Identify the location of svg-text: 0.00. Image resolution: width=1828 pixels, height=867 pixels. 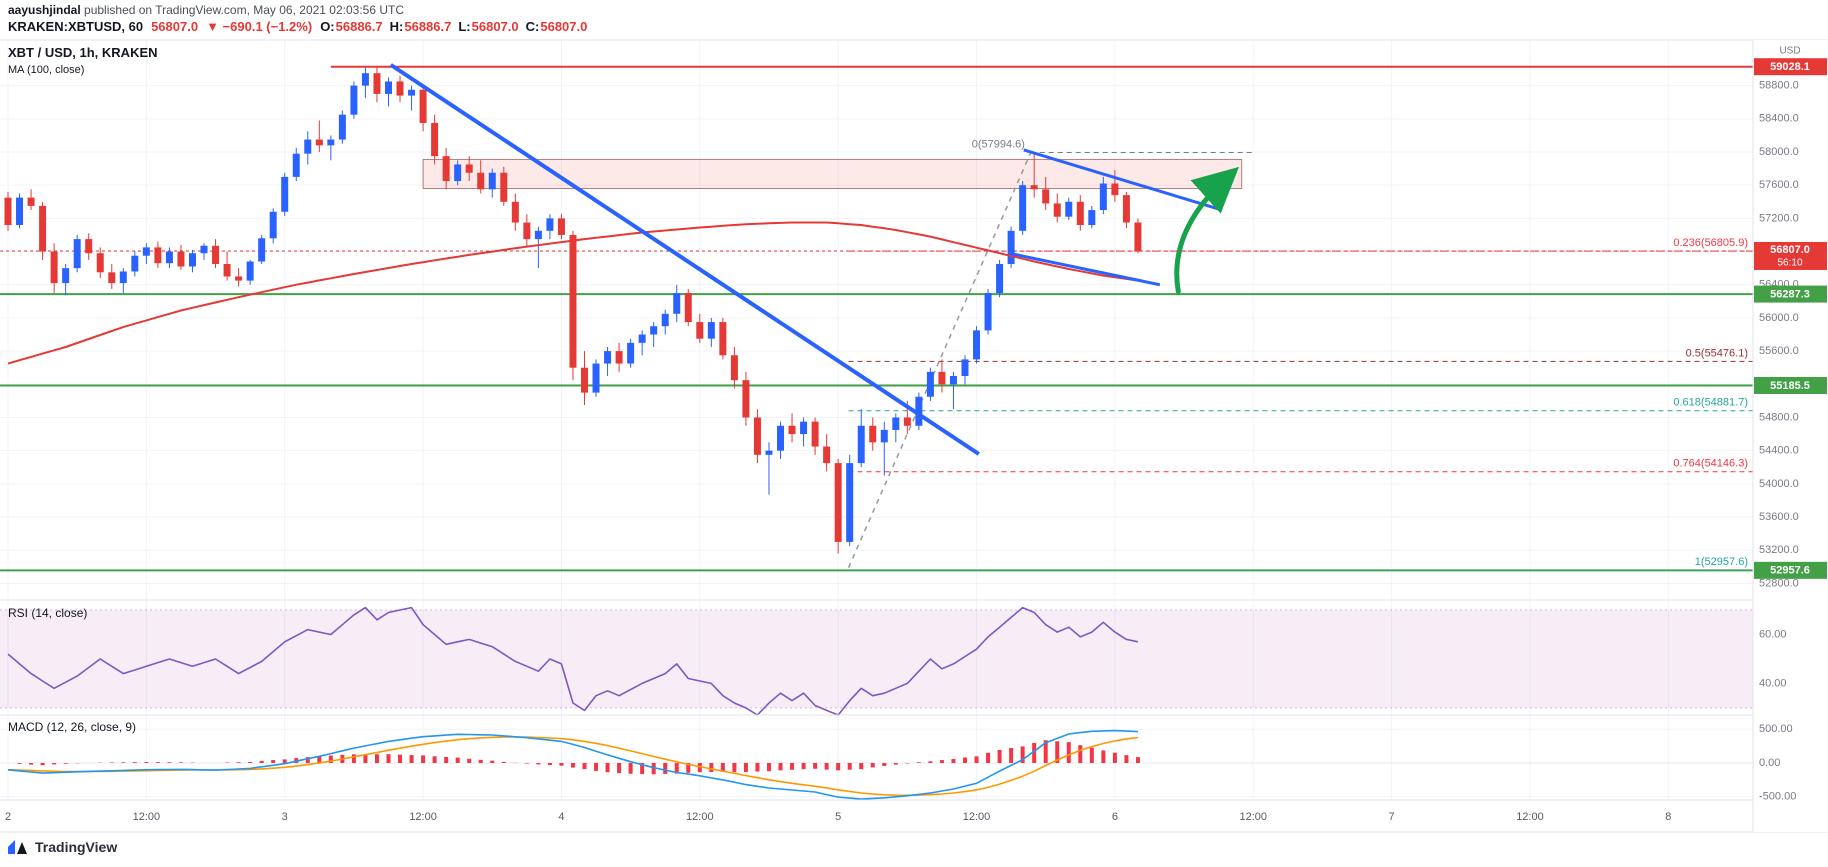
(1769, 763).